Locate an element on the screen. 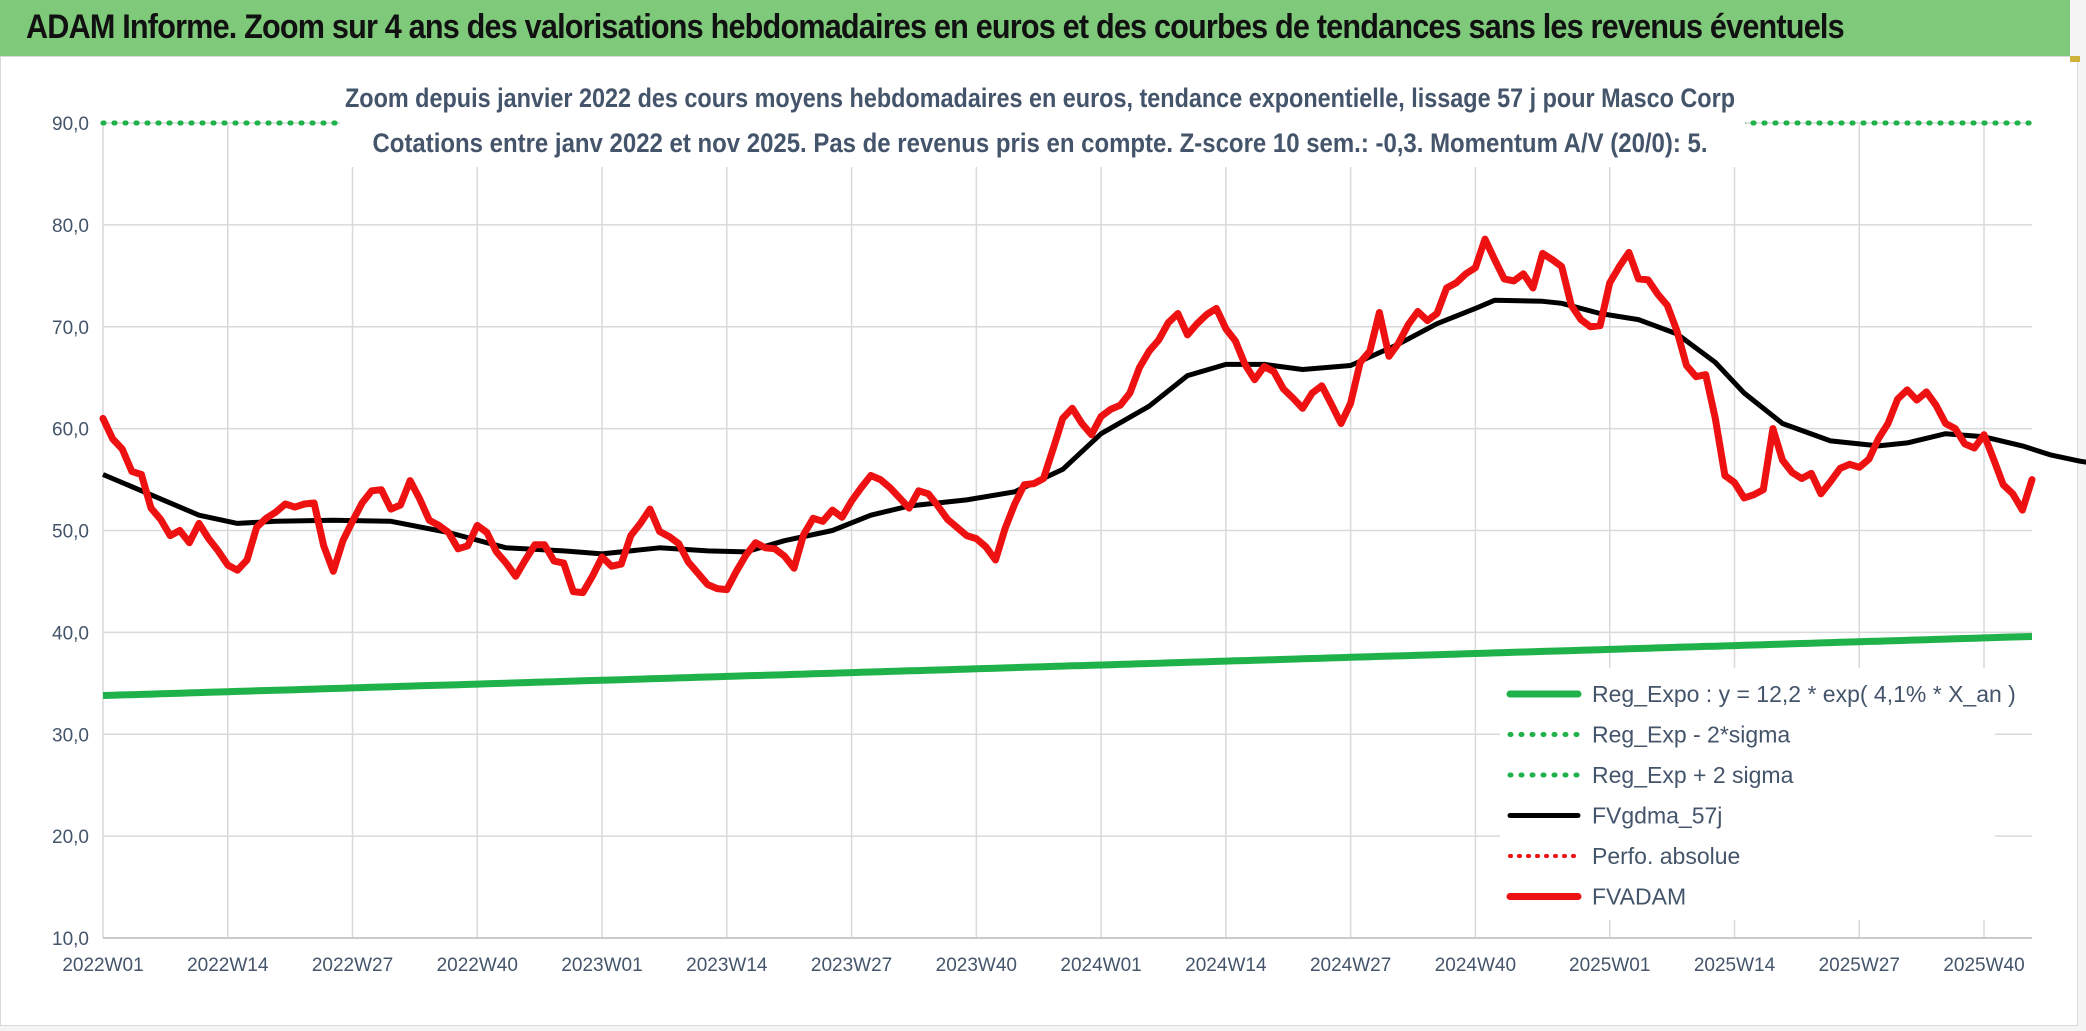 Image resolution: width=2086 pixels, height=1031 pixels. y-tick-label: 50,0 is located at coordinates (70, 532).